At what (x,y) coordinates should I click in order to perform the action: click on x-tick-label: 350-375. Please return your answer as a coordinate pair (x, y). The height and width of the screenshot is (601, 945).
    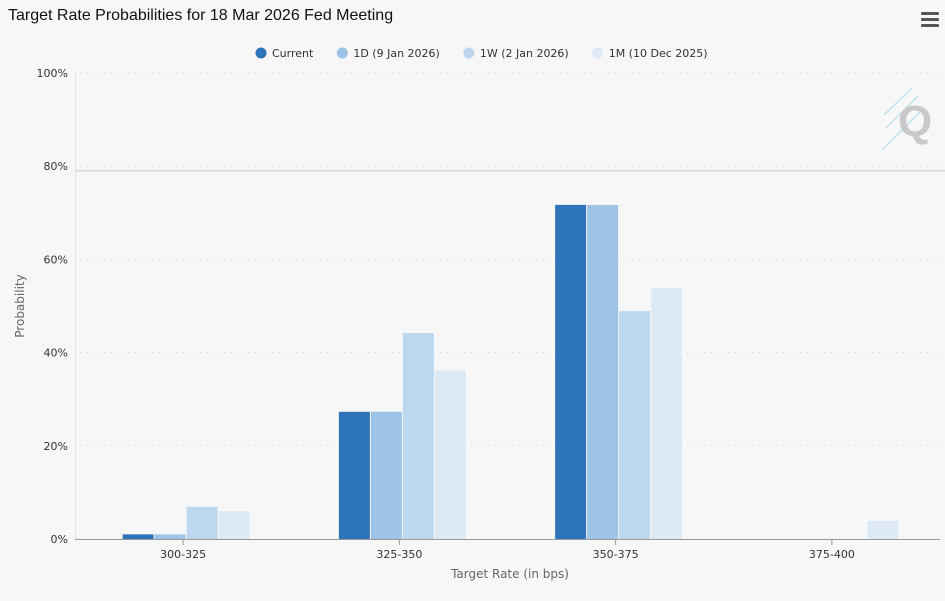
    Looking at the image, I should click on (616, 554).